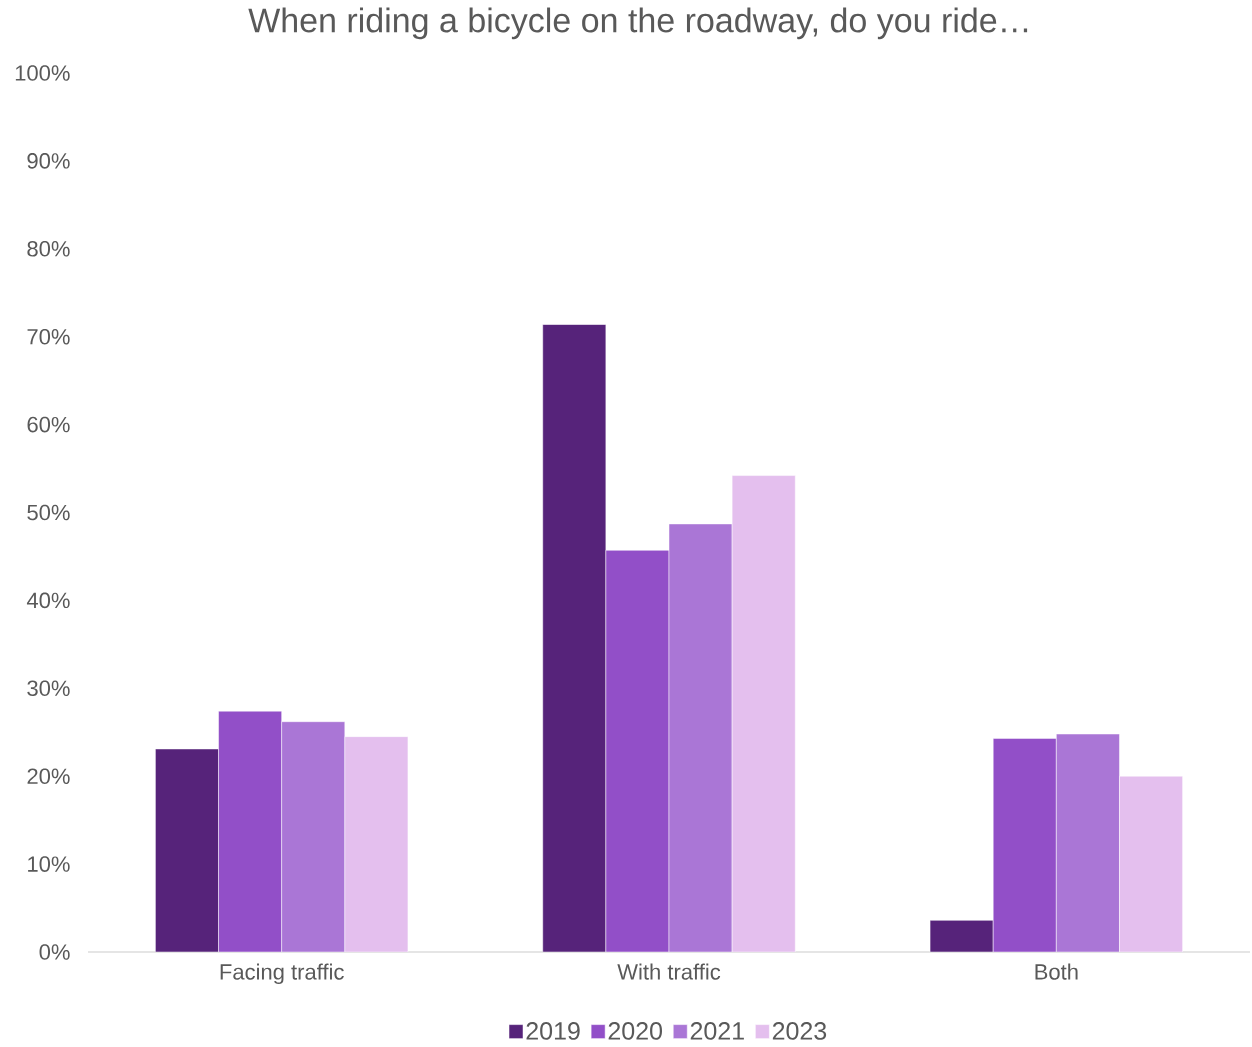  What do you see at coordinates (669, 971) in the screenshot?
I see `x-tick-label: With traffic` at bounding box center [669, 971].